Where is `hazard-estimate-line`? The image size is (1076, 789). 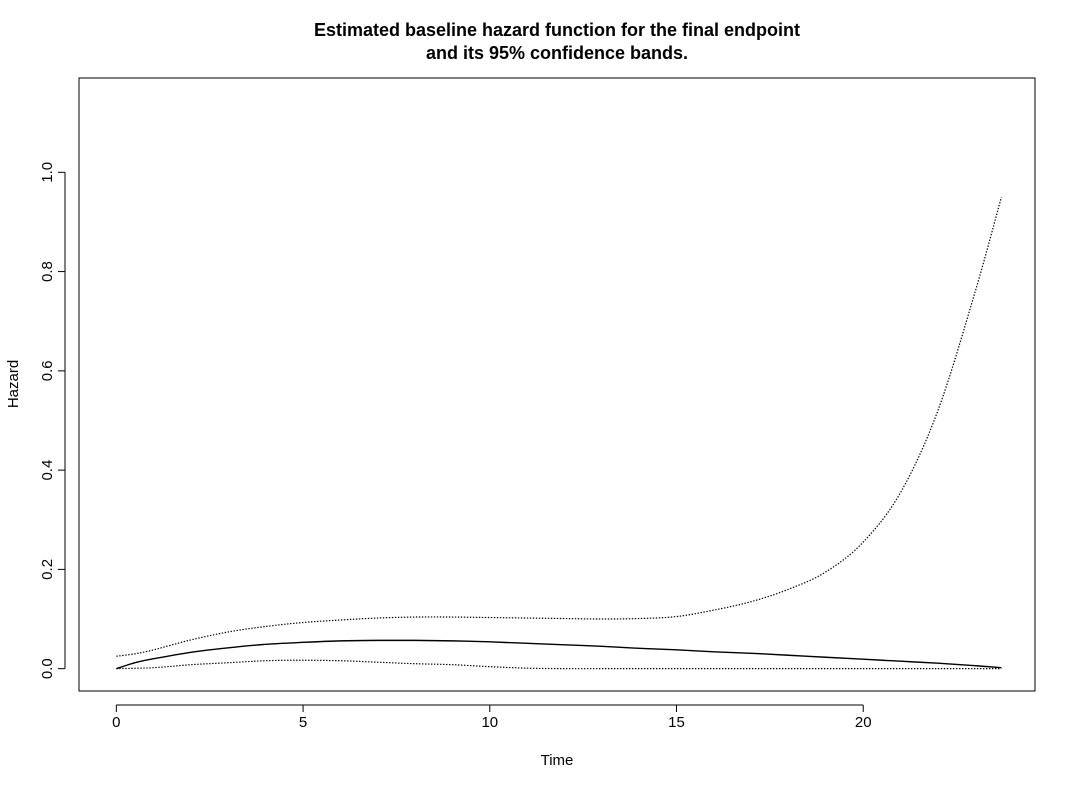 hazard-estimate-line is located at coordinates (559, 654).